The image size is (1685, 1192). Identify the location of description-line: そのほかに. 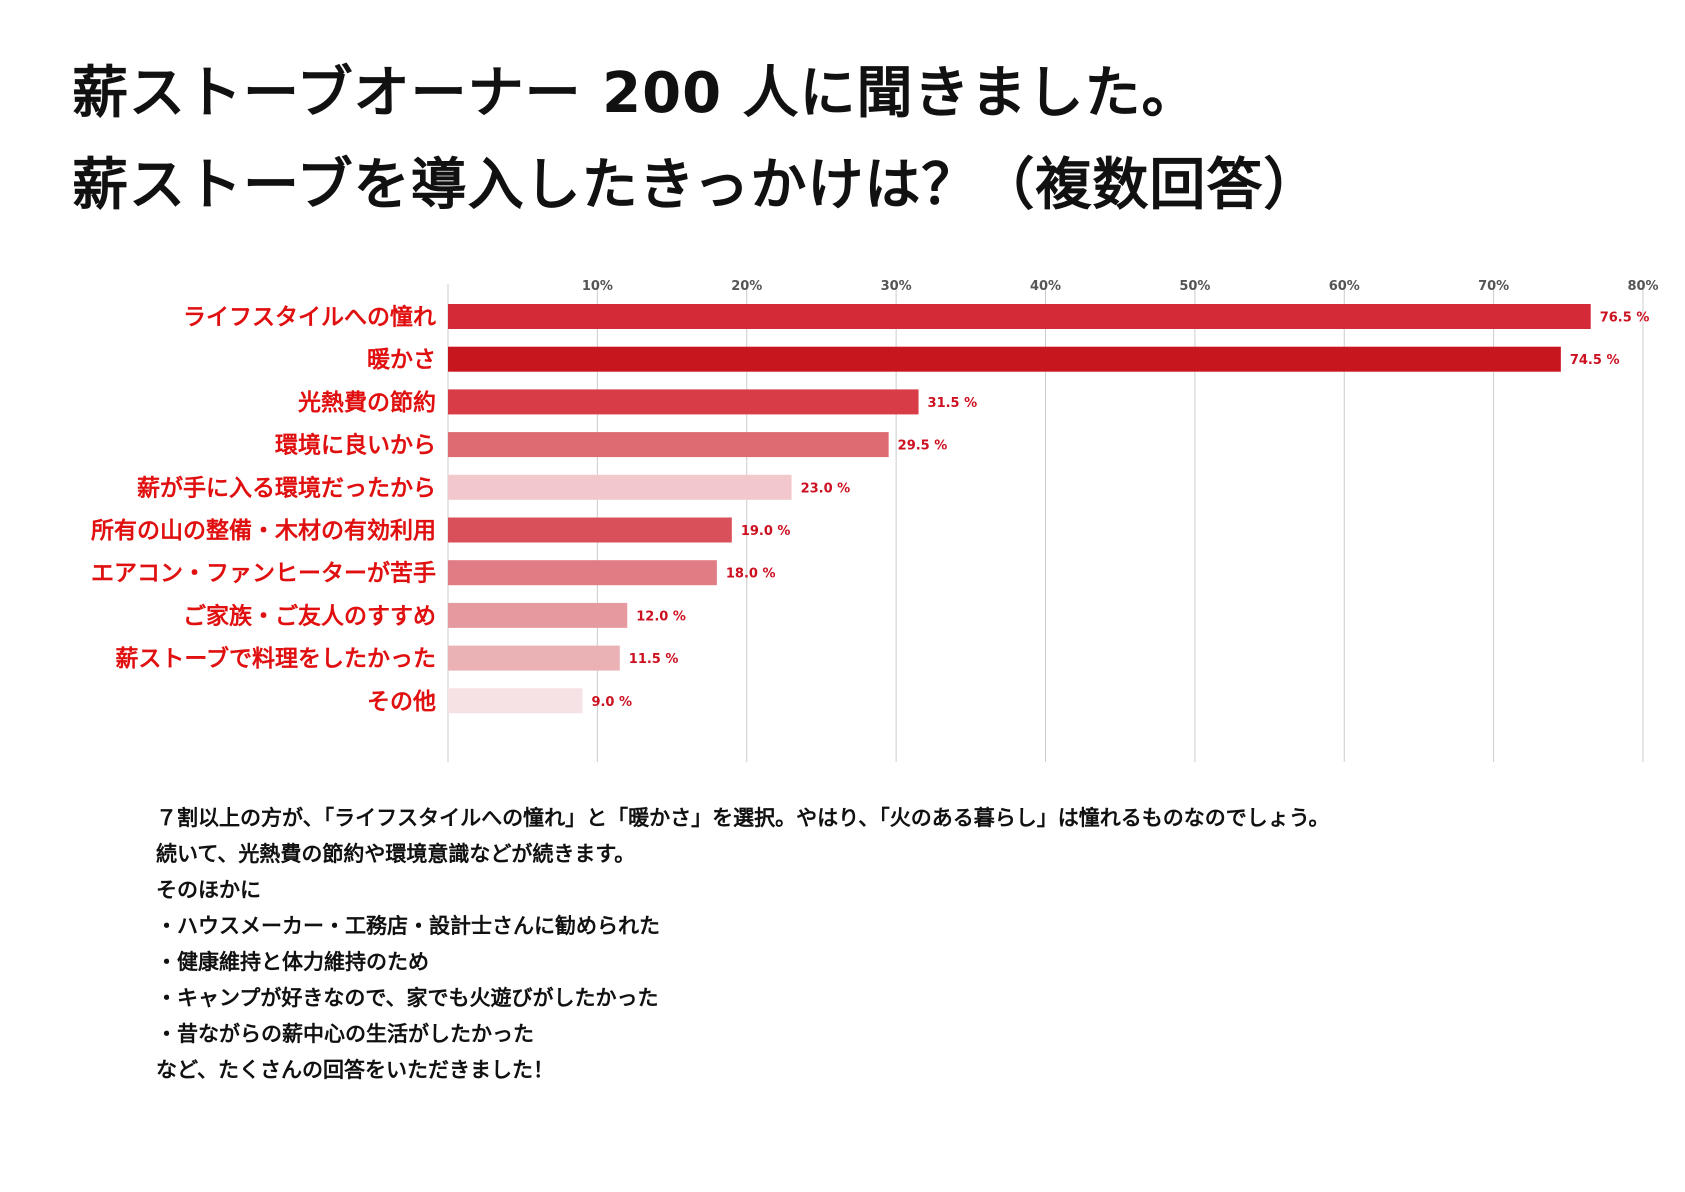
(208, 890).